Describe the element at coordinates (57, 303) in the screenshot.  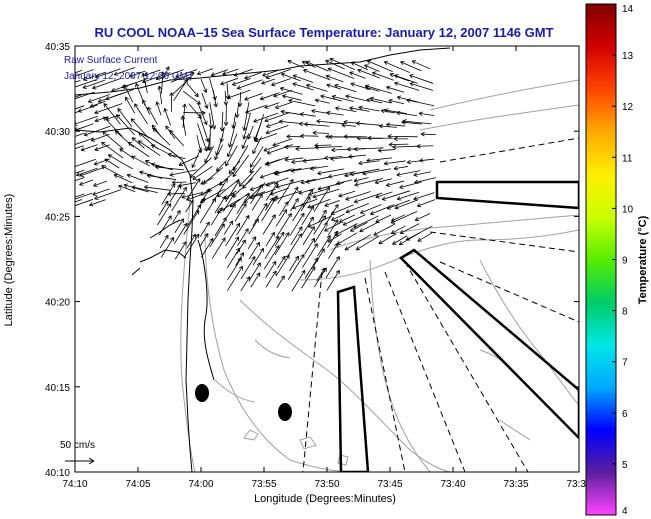
I see `y-tick-label: 40:20` at that location.